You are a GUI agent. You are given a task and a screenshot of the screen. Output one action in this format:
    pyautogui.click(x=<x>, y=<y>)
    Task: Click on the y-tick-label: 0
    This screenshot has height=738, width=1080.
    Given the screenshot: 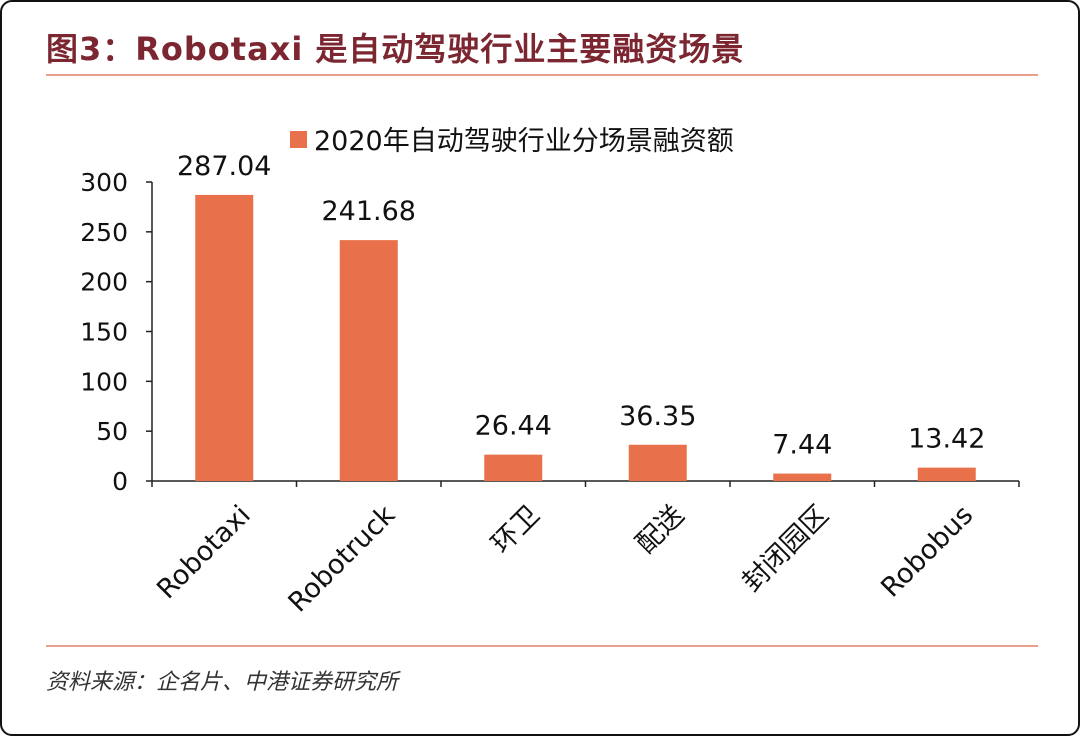 What is the action you would take?
    pyautogui.click(x=120, y=481)
    